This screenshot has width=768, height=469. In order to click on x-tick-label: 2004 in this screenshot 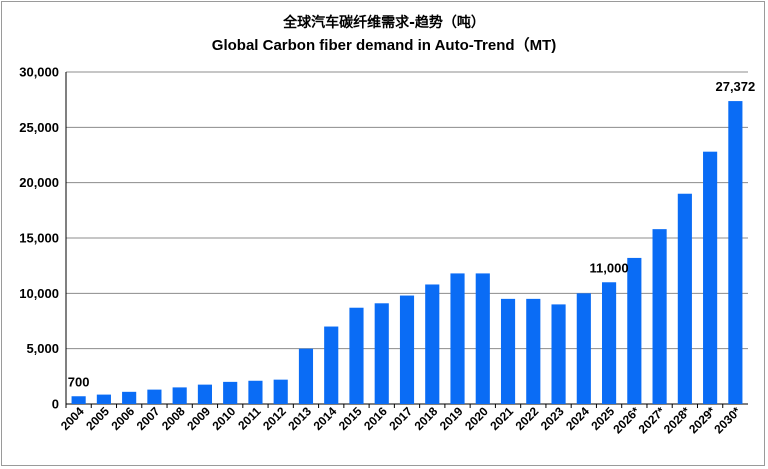, I will do `click(72, 418)`.